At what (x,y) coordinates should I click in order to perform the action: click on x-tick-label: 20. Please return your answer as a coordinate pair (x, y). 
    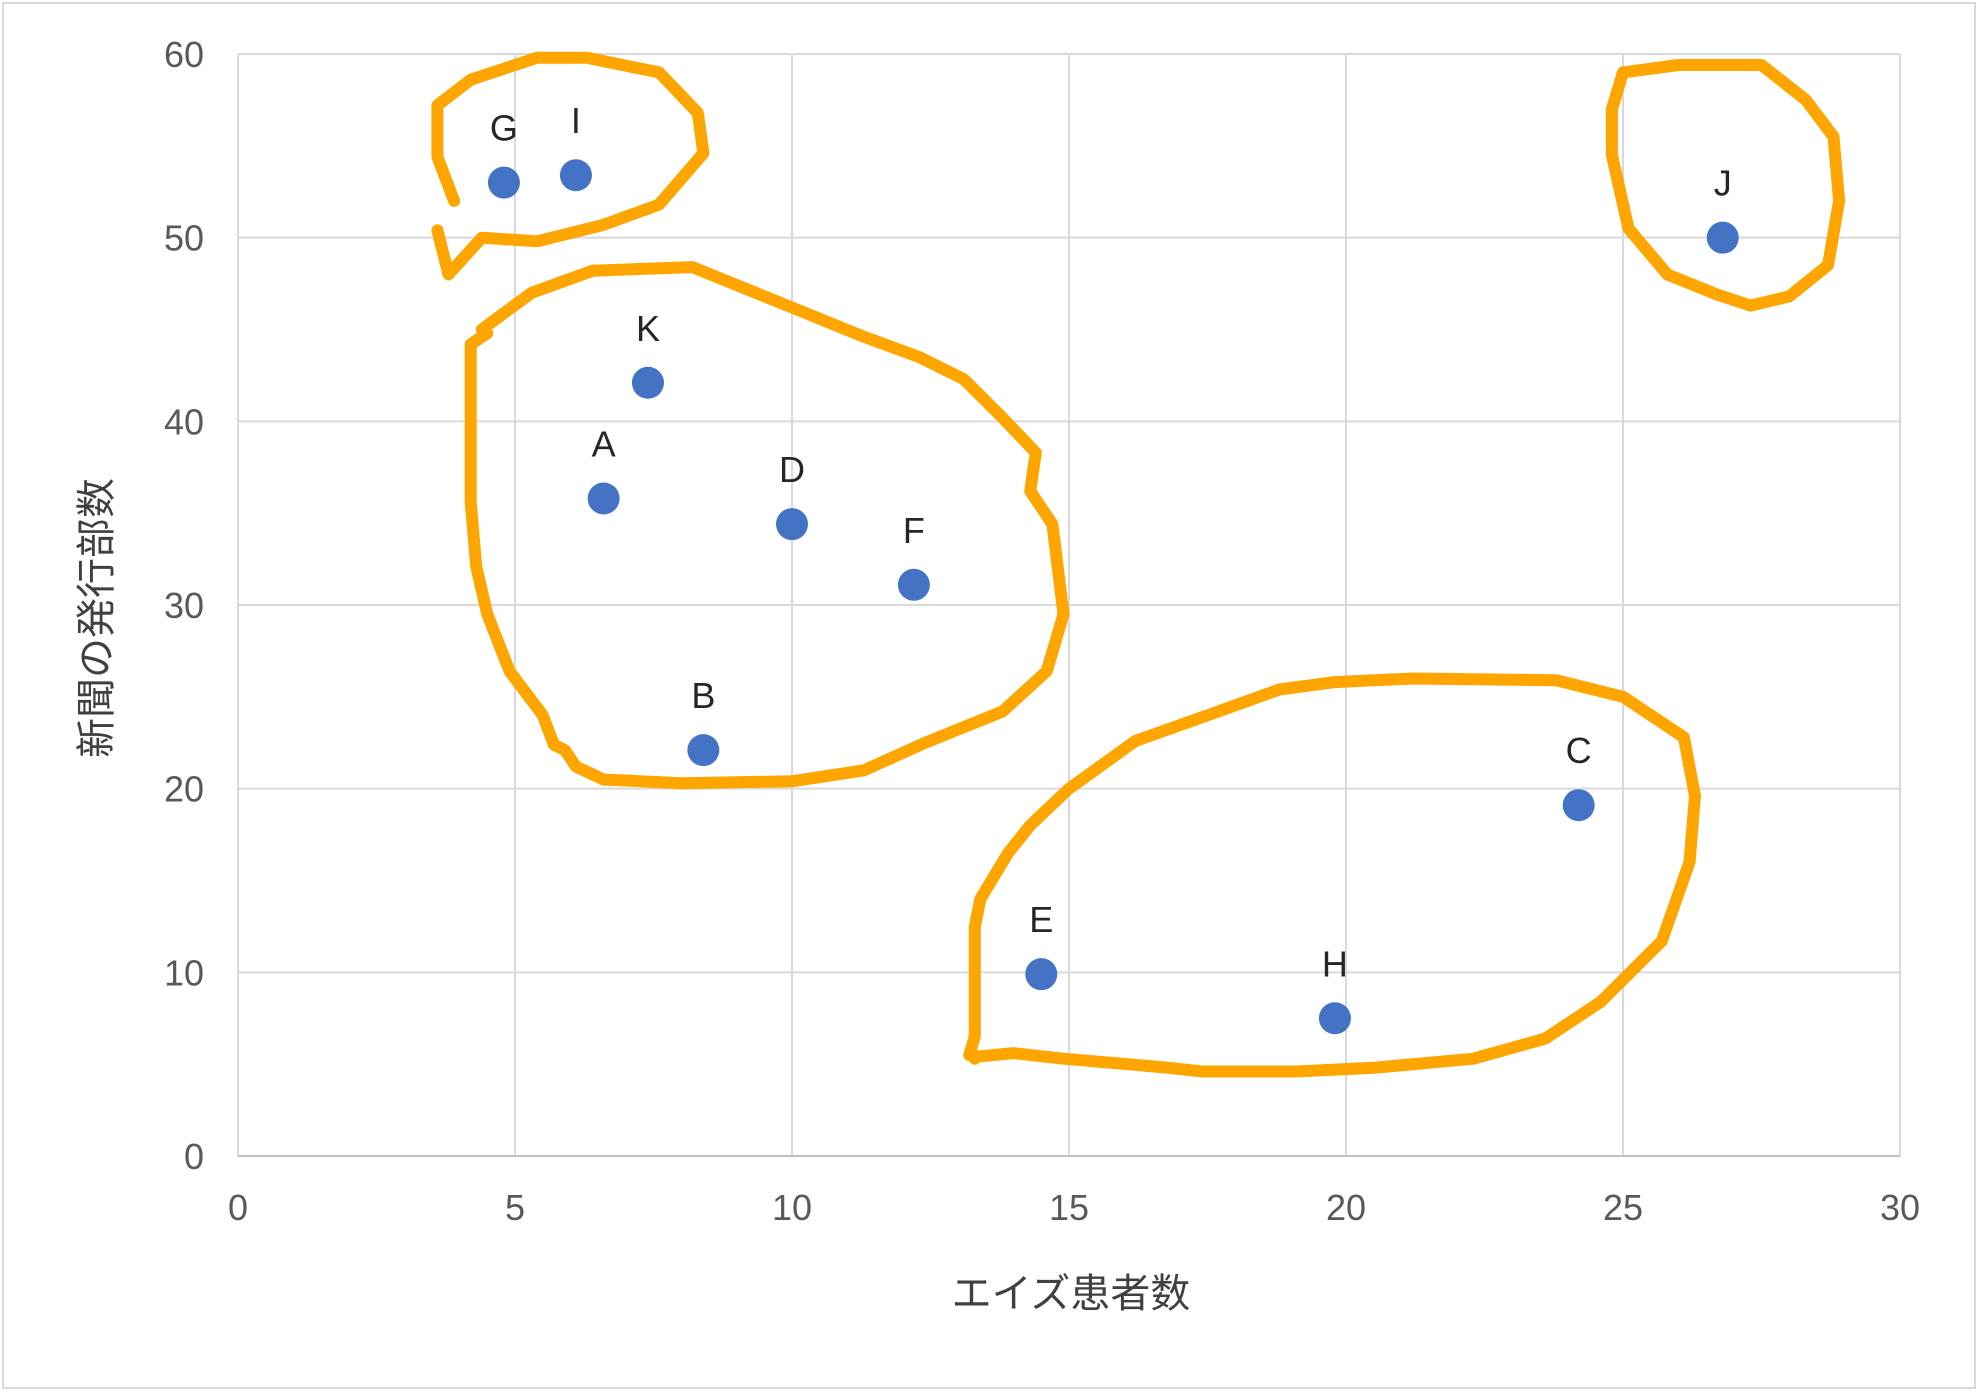
    Looking at the image, I should click on (1346, 1207).